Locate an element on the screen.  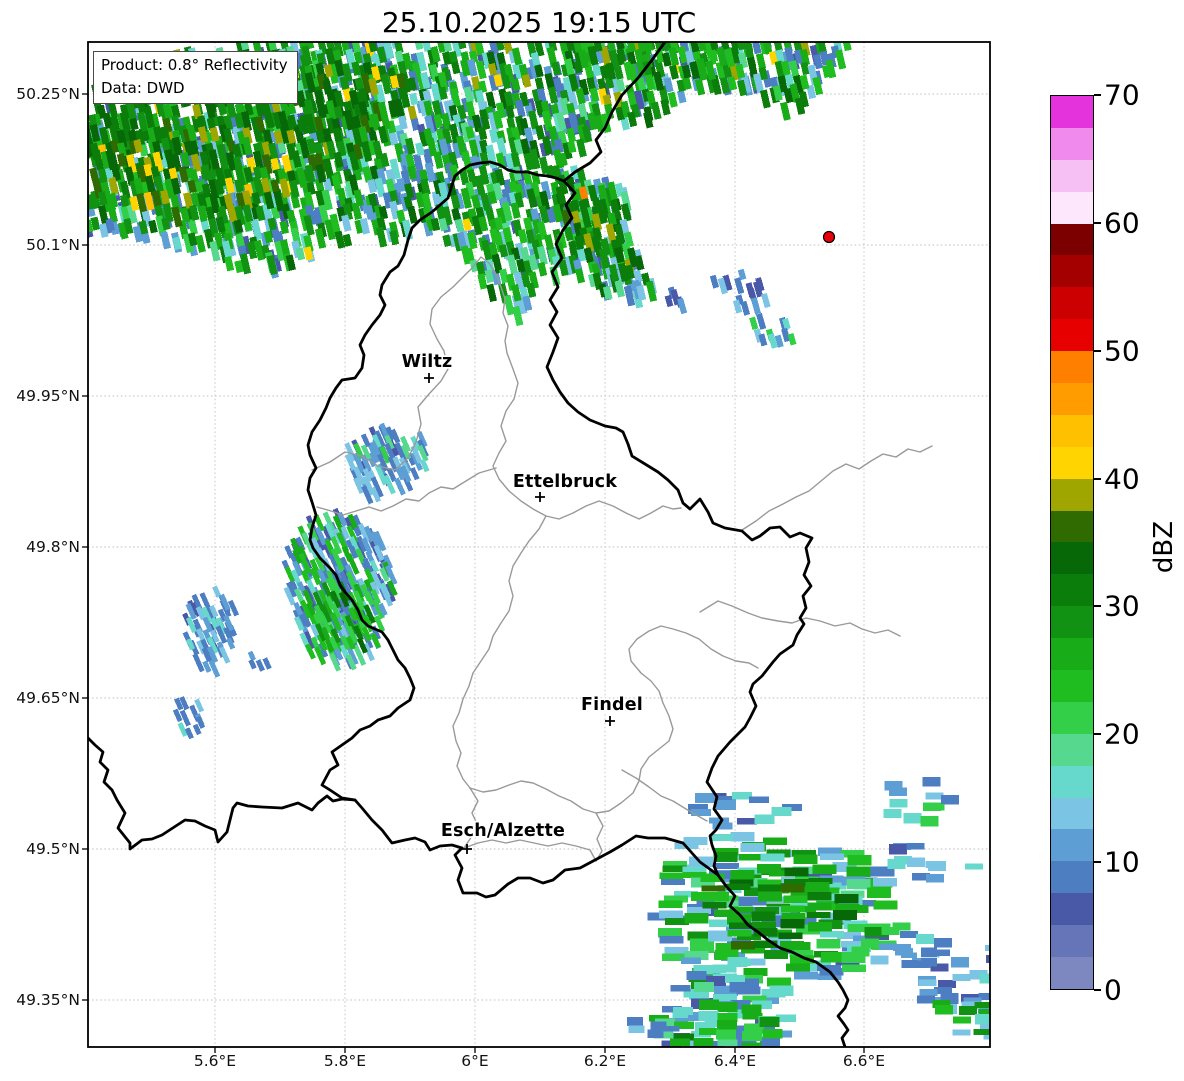
colorbar-tick-label: 0 is located at coordinates (1113, 990).